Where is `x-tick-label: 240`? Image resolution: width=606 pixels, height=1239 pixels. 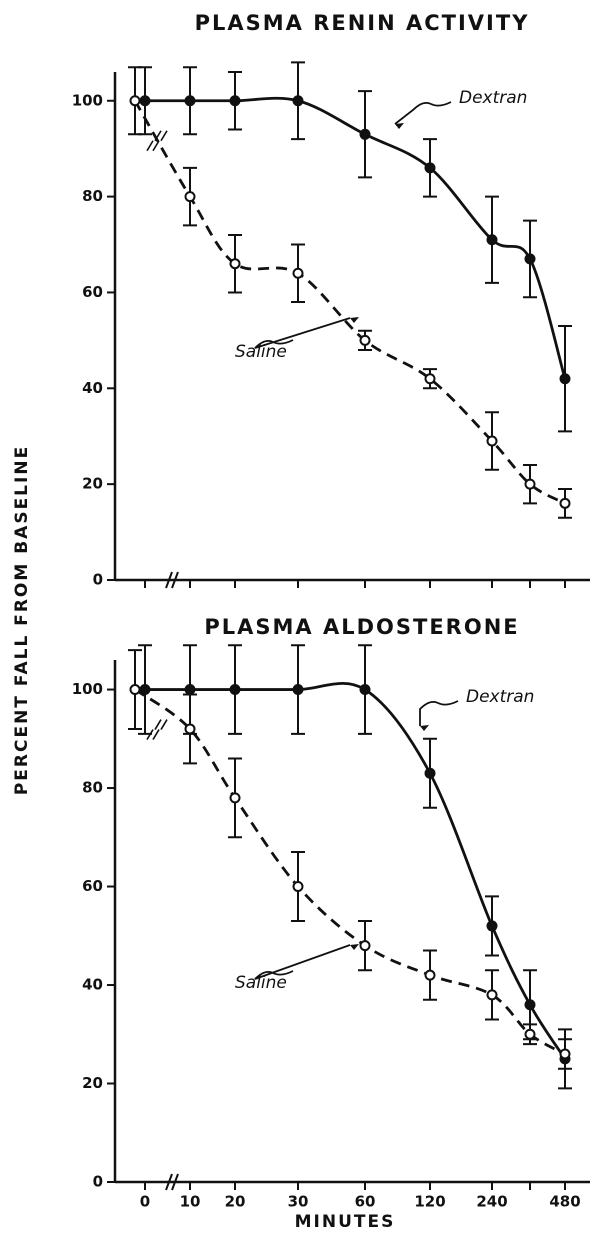 x-tick-label: 240 is located at coordinates (491, 1202).